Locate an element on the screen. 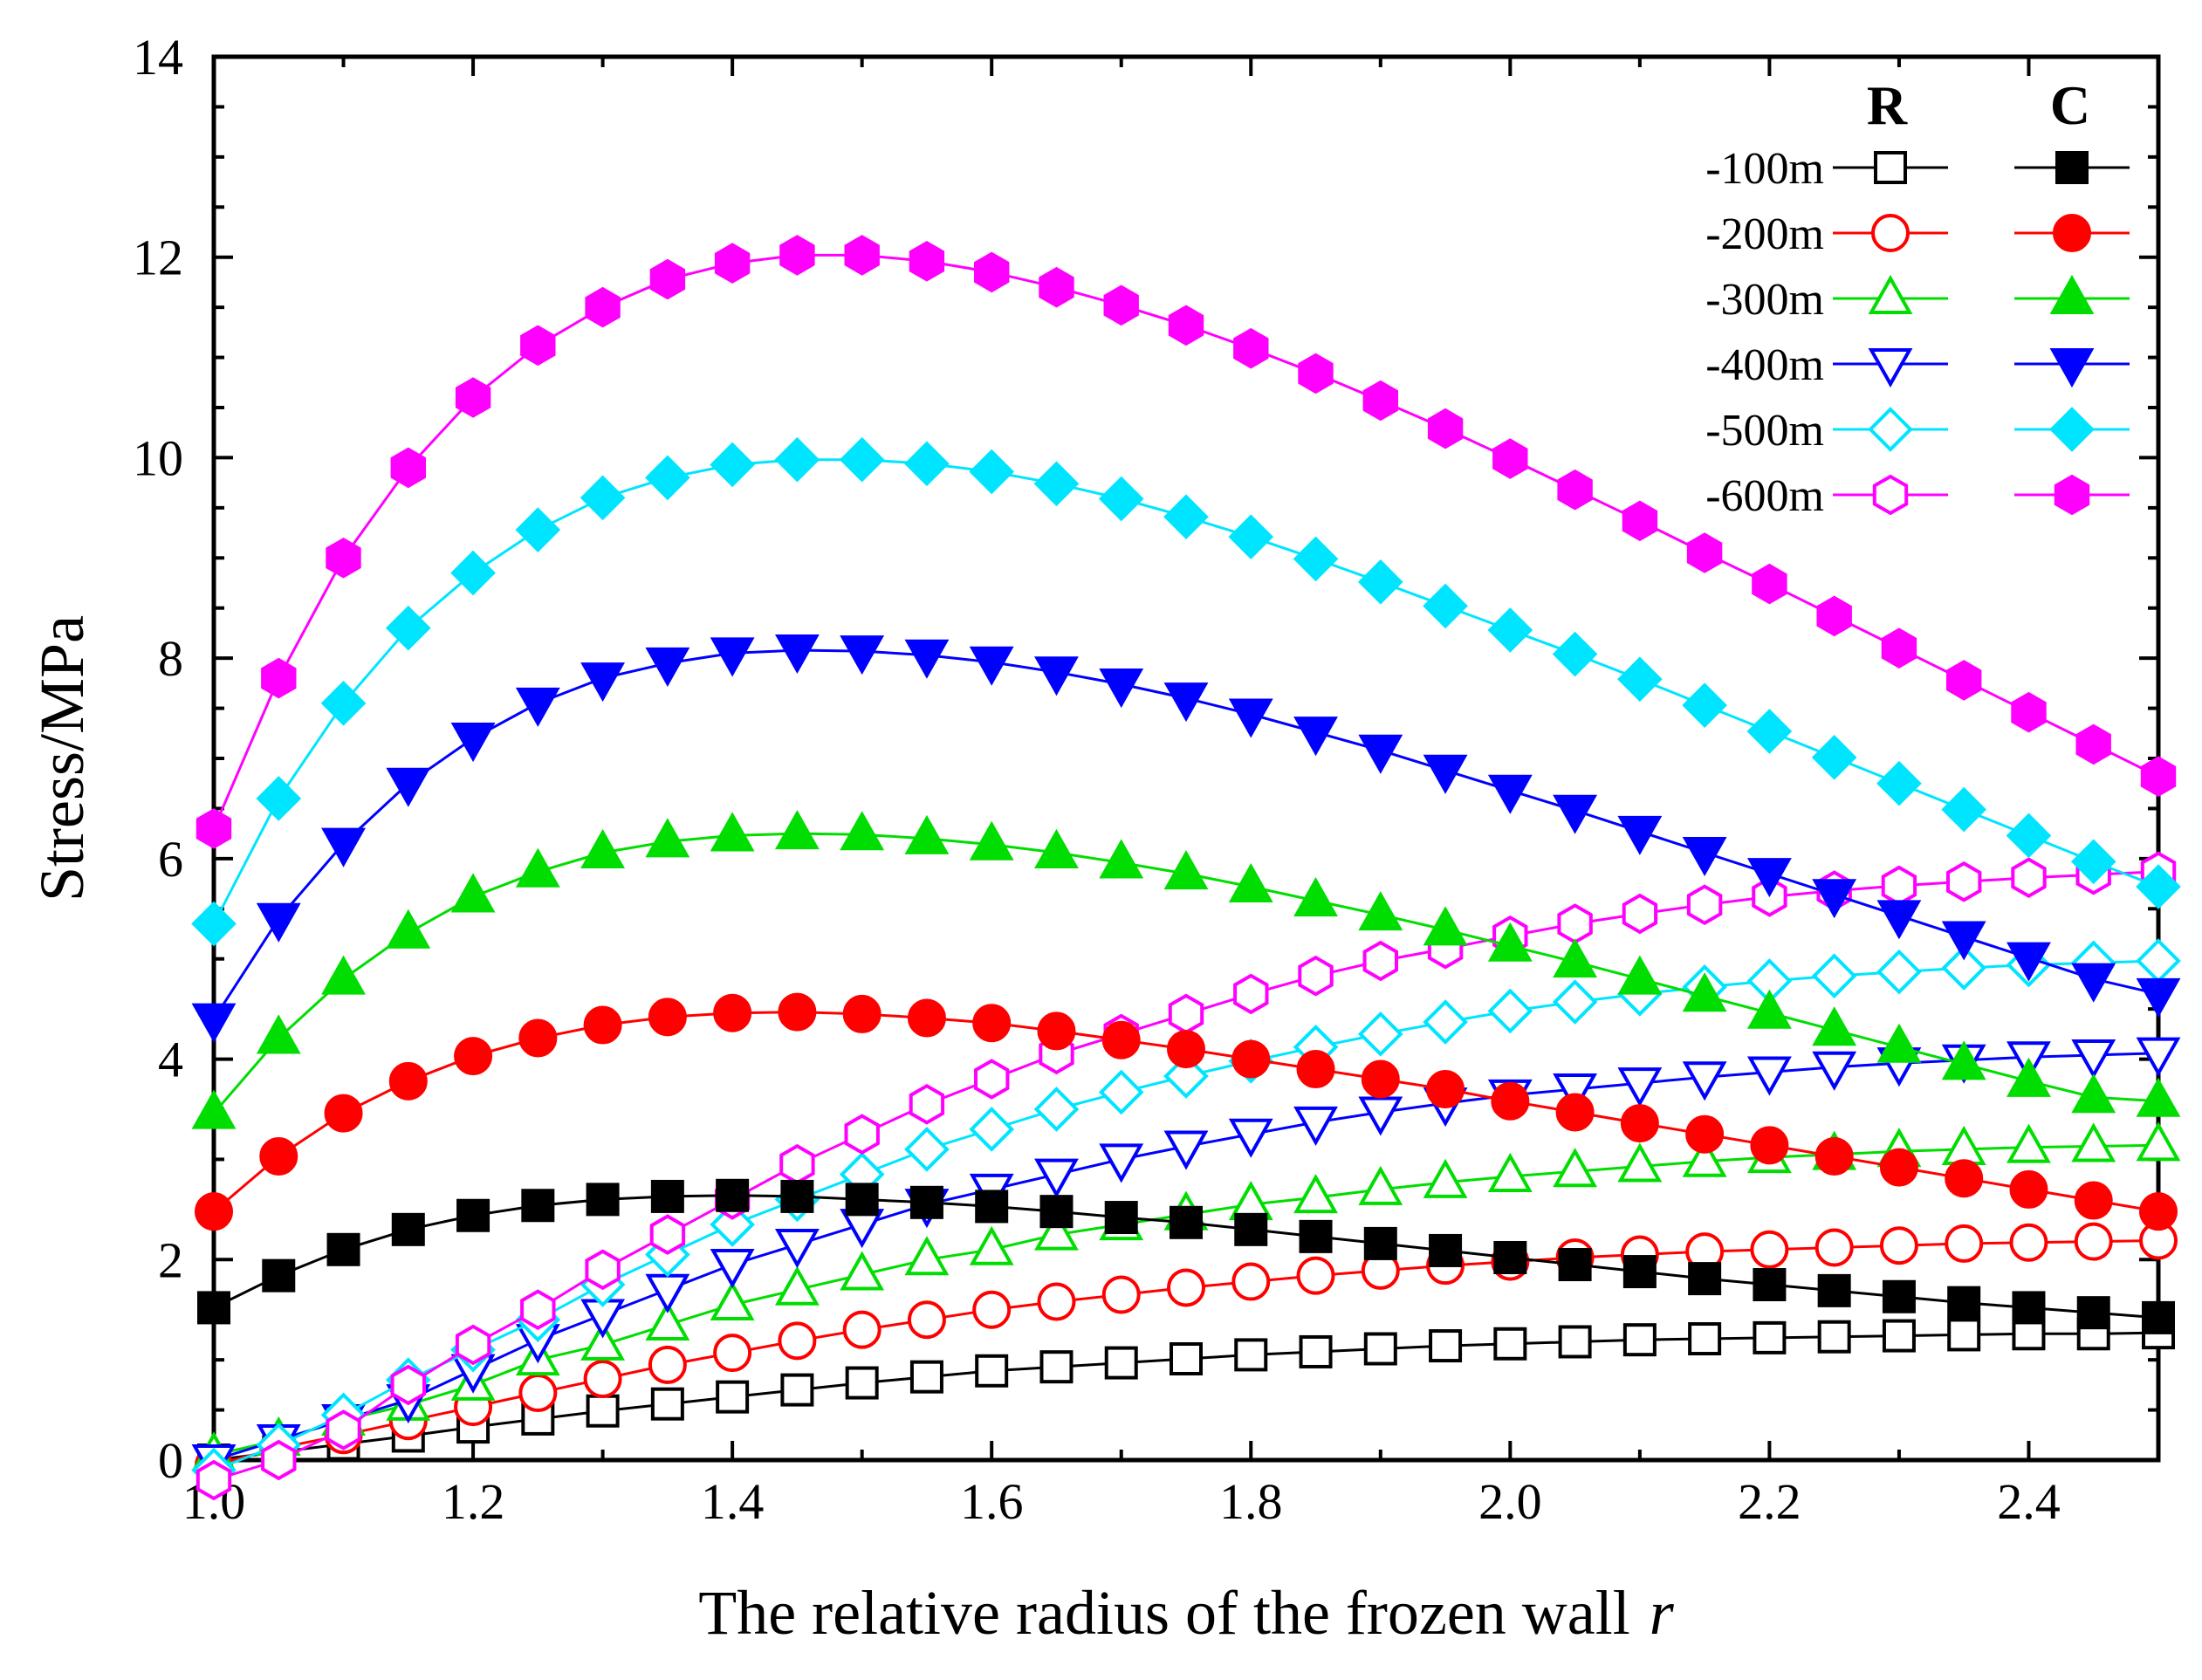 The height and width of the screenshot is (1680, 2202). y-tick-label: 10 is located at coordinates (158, 457).